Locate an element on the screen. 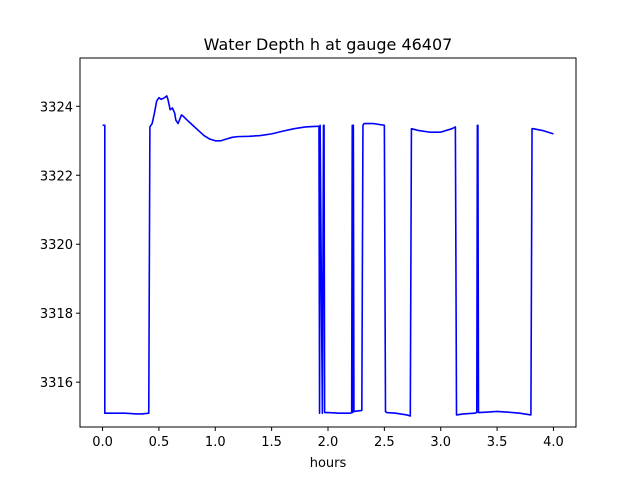 The width and height of the screenshot is (640, 480). x-tick-label: 3.5 is located at coordinates (497, 442).